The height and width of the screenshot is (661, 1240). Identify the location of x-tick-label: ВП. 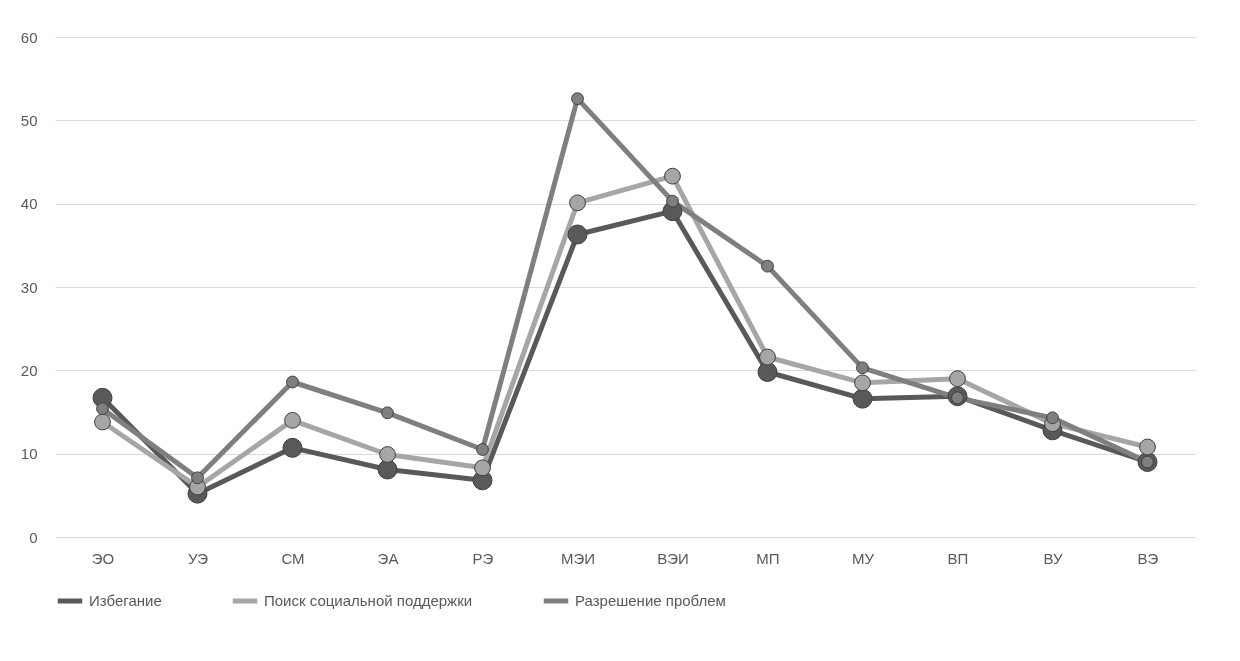
(958, 558).